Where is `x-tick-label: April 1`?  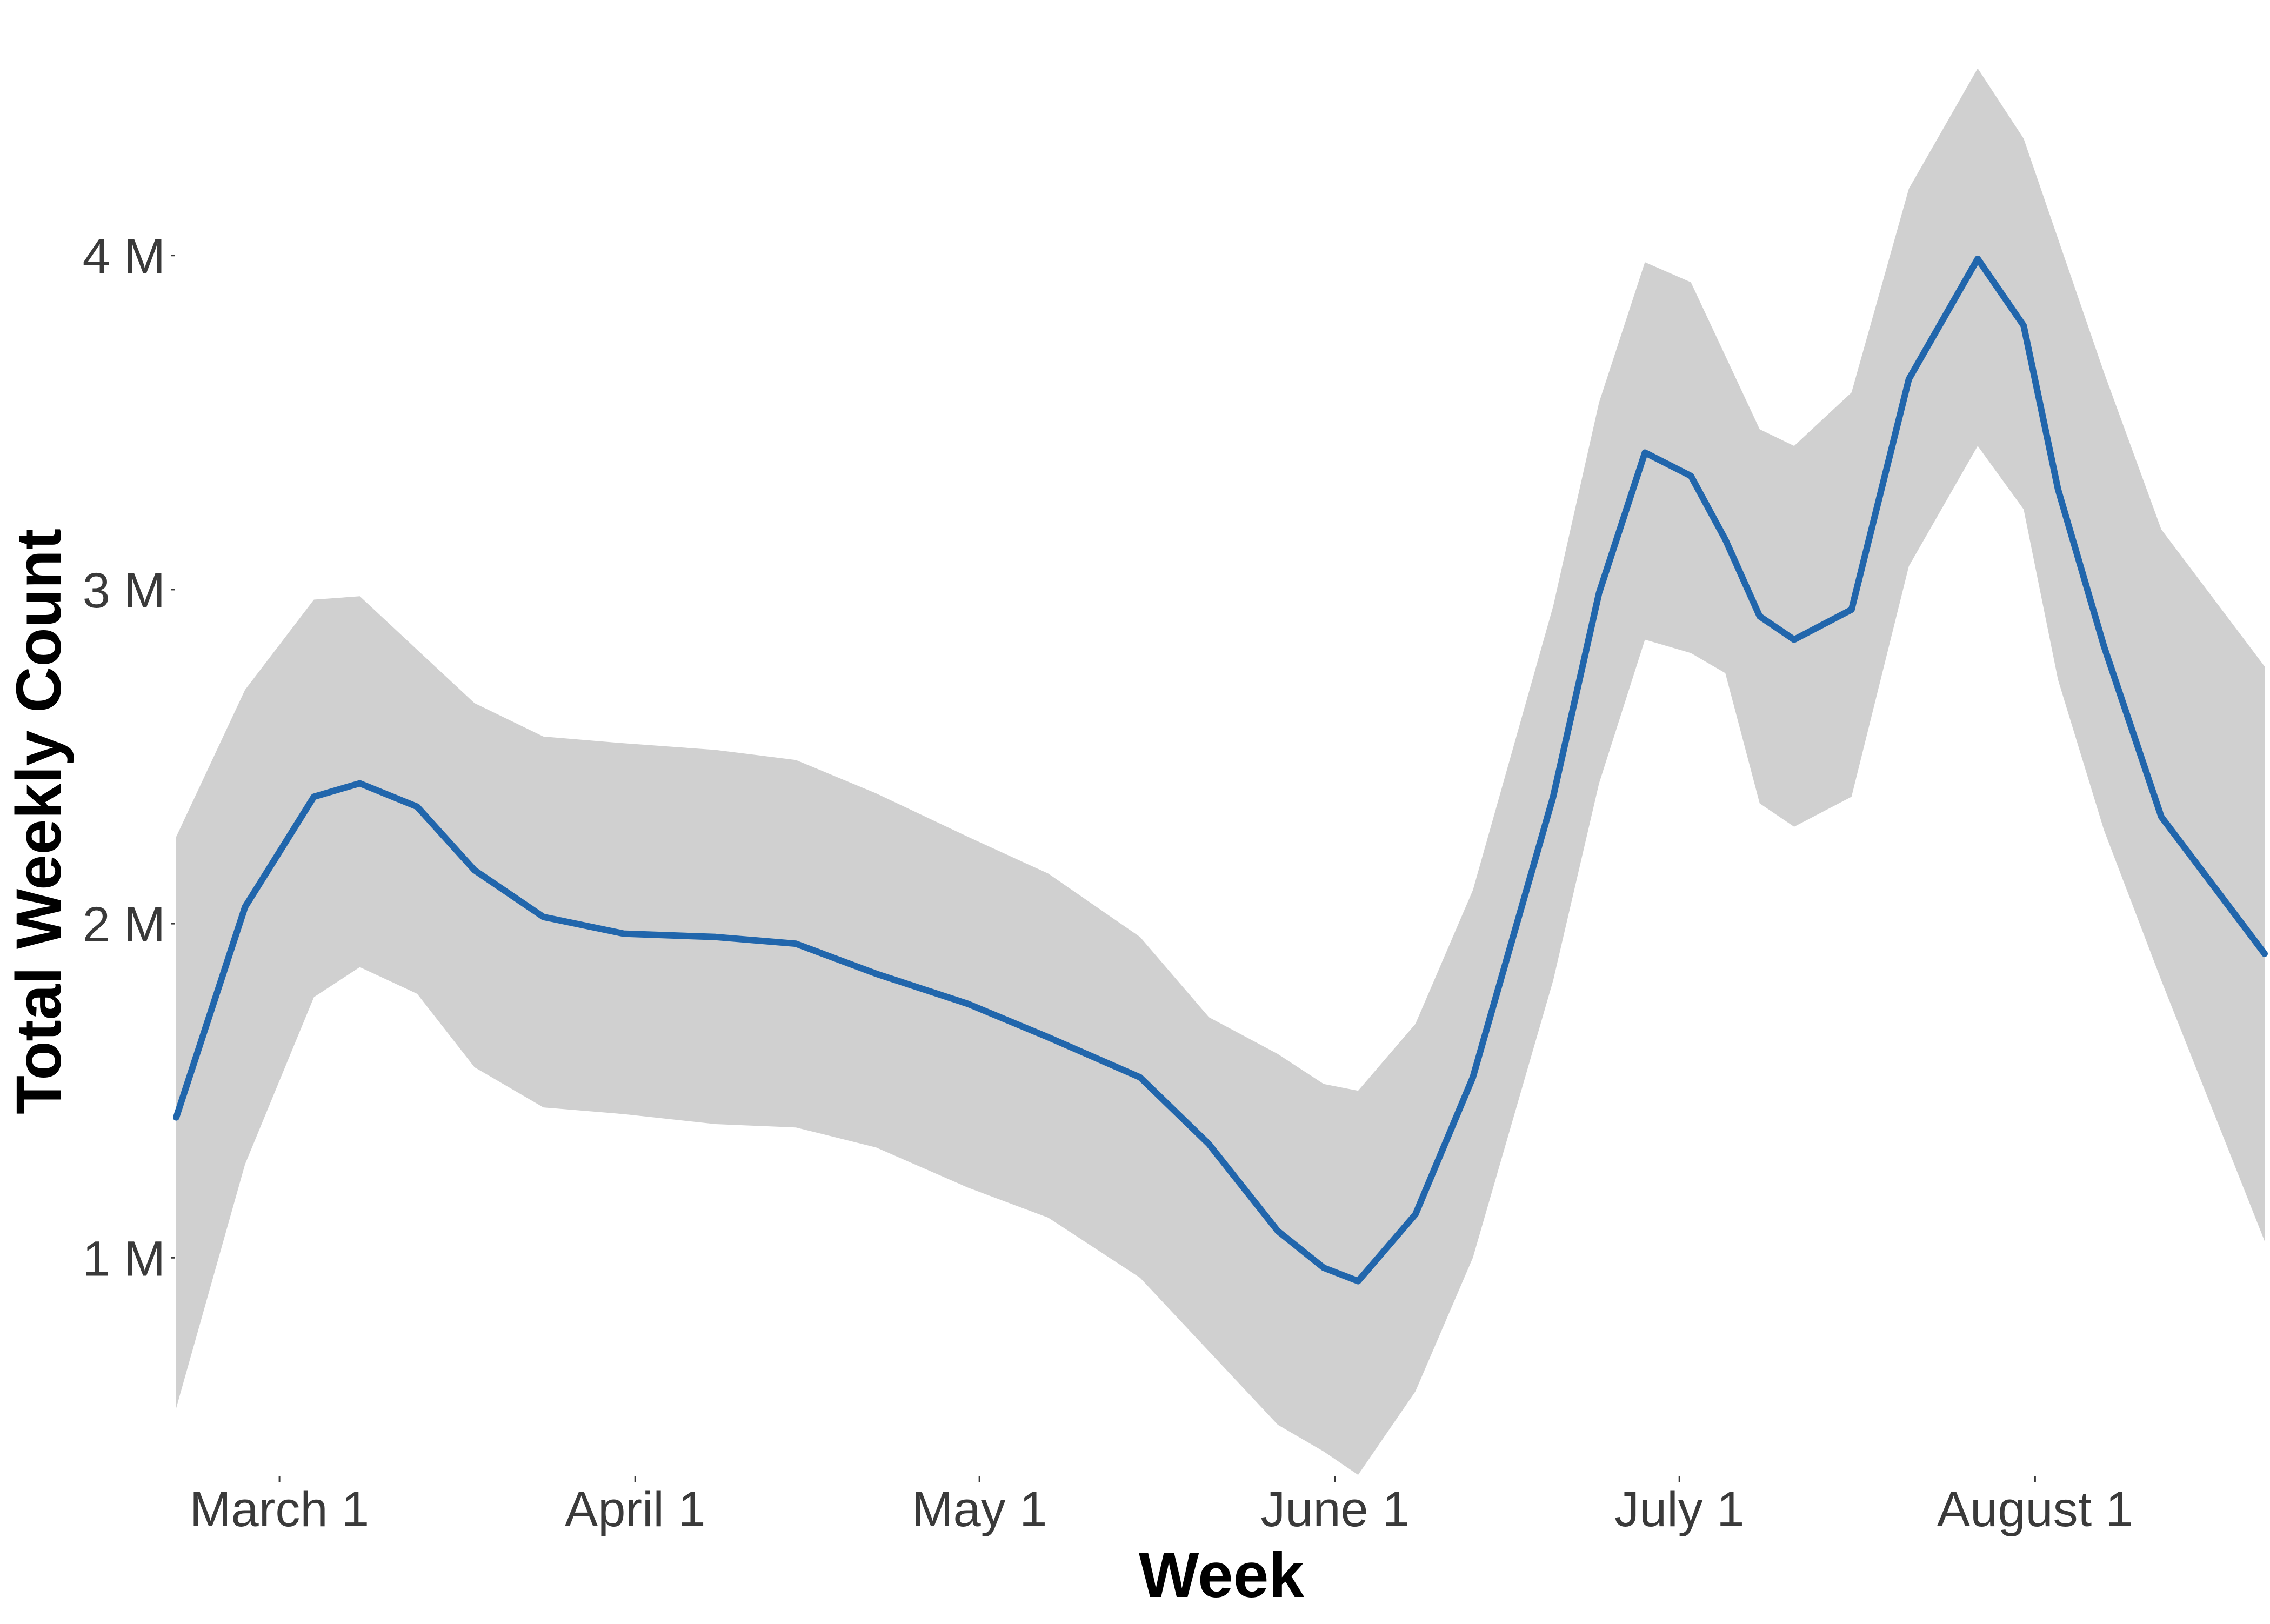 x-tick-label: April 1 is located at coordinates (635, 1509).